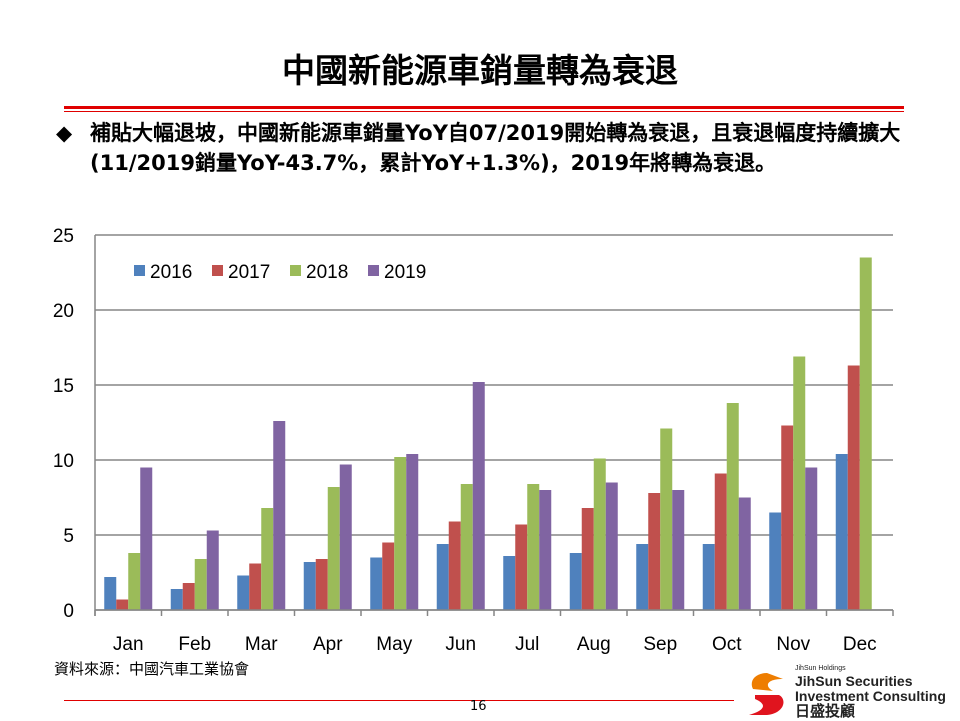  Describe the element at coordinates (666, 519) in the screenshot. I see `bar-2018-Sep` at that location.